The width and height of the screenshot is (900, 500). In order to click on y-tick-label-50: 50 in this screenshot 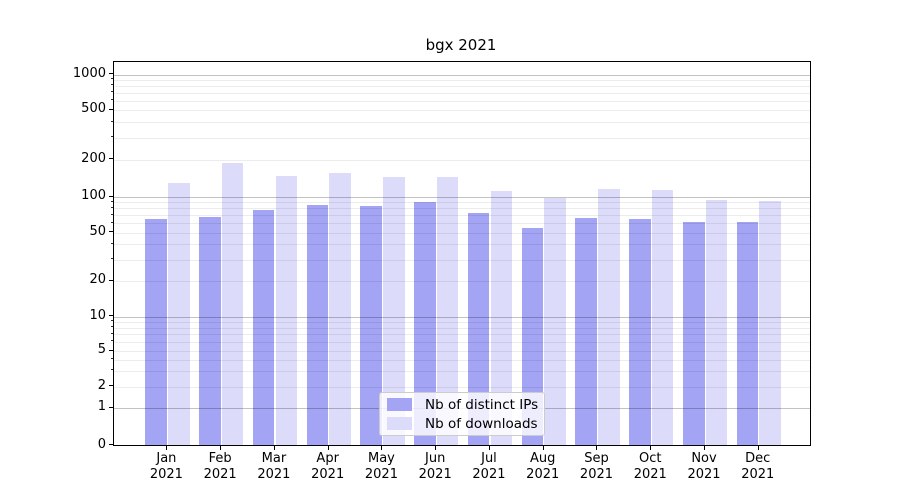, I will do `click(97, 231)`.